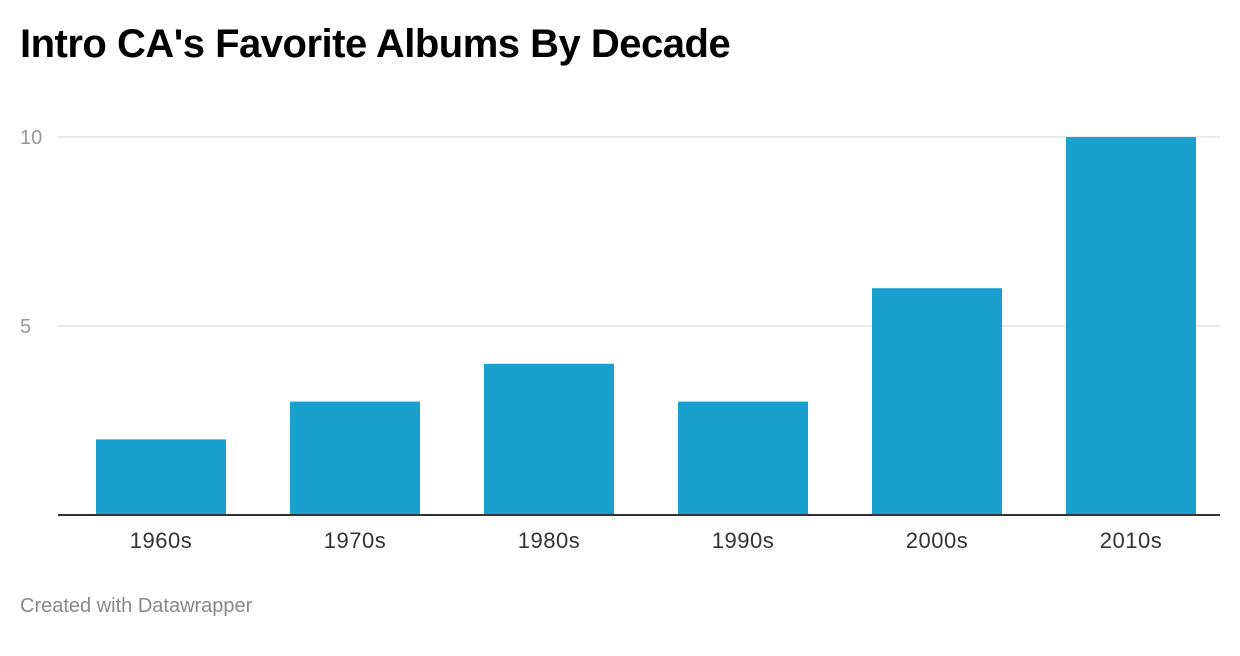 The width and height of the screenshot is (1240, 656). I want to click on bar-1980s, so click(549, 439).